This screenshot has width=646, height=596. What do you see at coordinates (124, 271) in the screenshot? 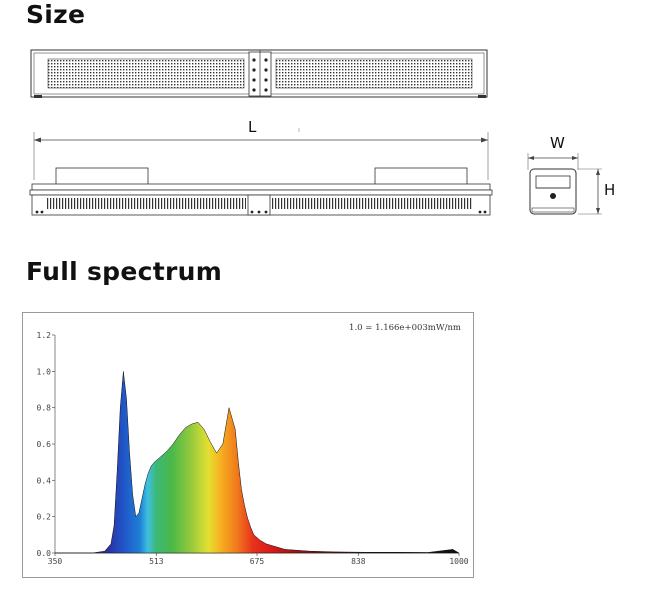
I see `spectrum-section-title: Full spectrum` at bounding box center [124, 271].